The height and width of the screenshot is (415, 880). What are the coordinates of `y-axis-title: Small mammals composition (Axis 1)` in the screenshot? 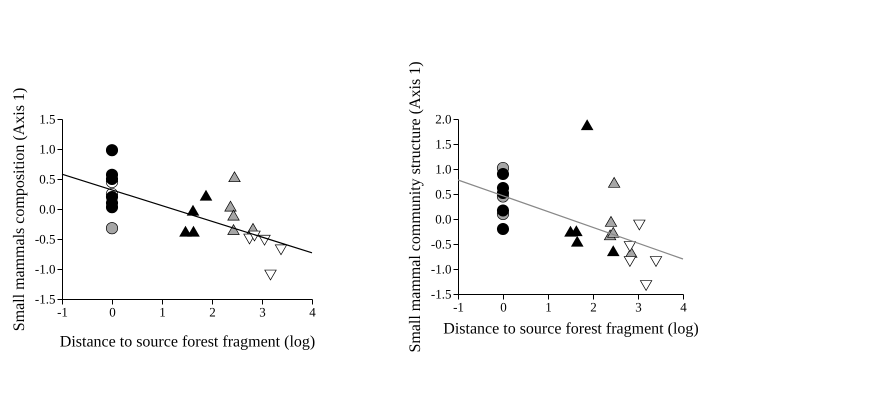 It's located at (19, 210).